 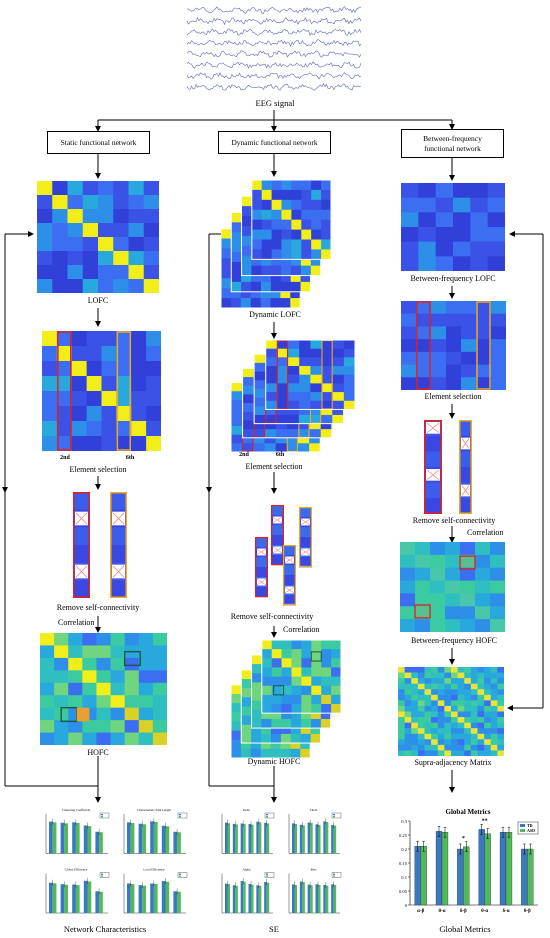 I want to click on eeg-signal-label: EEG signal, so click(x=275, y=103).